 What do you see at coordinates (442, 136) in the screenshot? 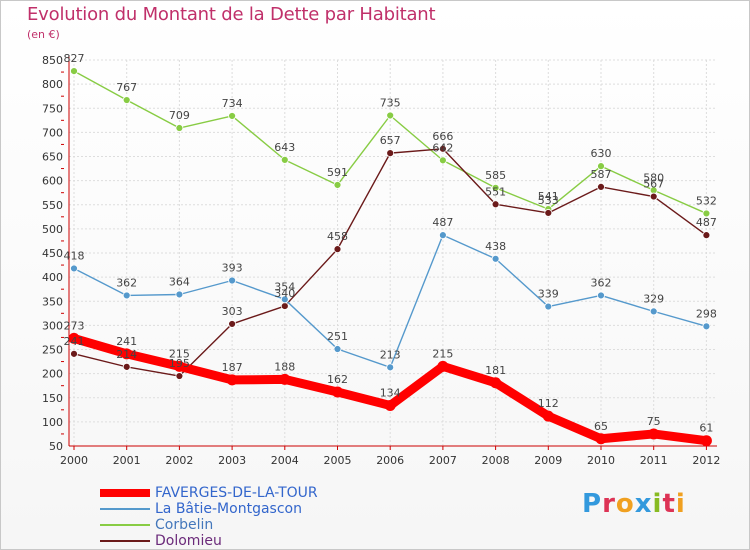
I see `data-label: 666` at bounding box center [442, 136].